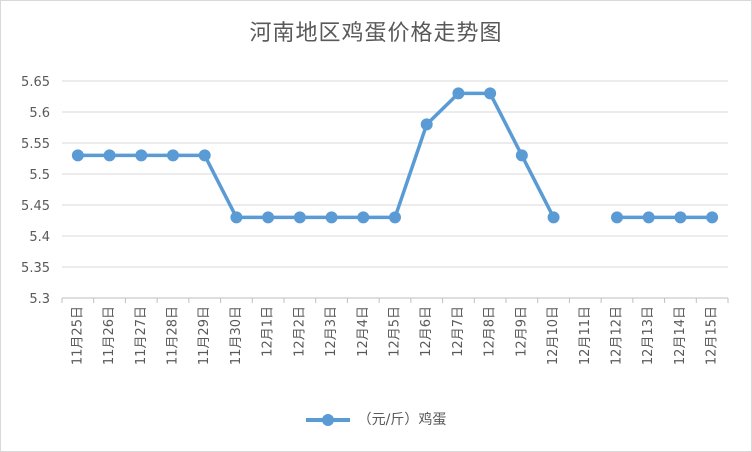 Image resolution: width=752 pixels, height=452 pixels. Describe the element at coordinates (712, 335) in the screenshot. I see `x-tick-label: 12月15日` at that location.